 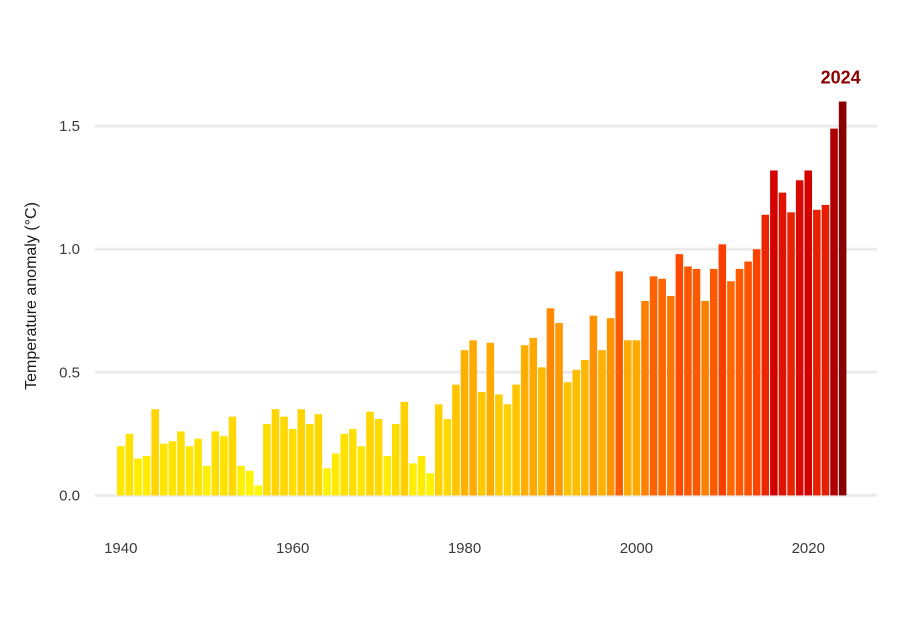 I want to click on bar-1988, so click(x=533, y=416).